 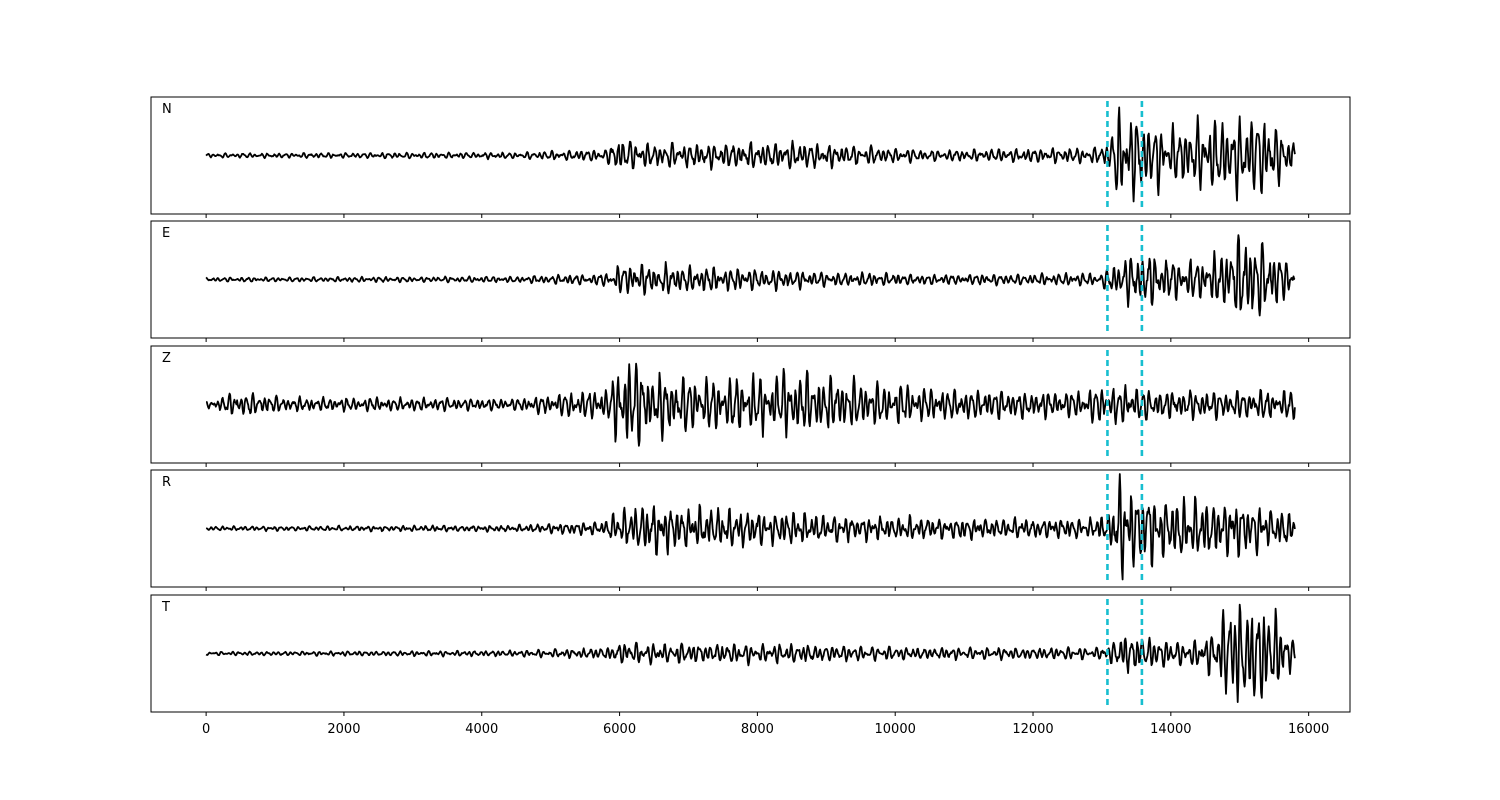 I want to click on panel-z: Z, so click(x=750, y=406).